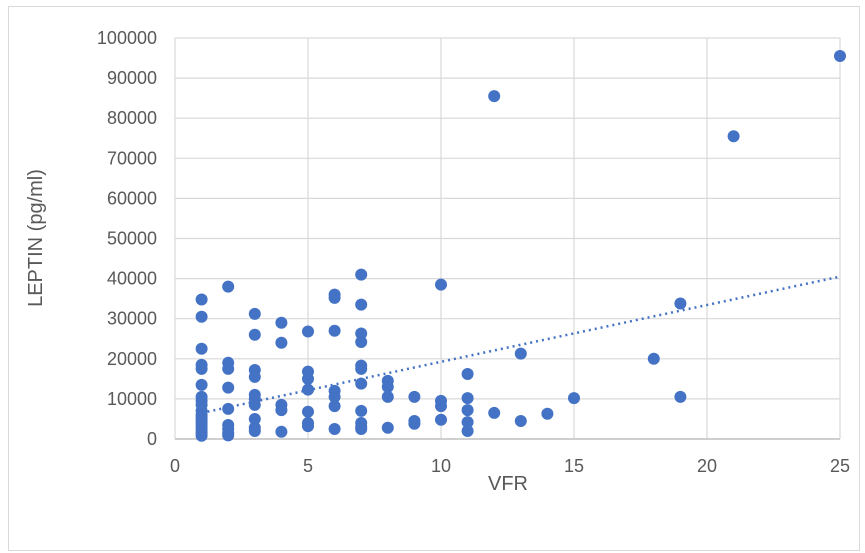 Image resolution: width=865 pixels, height=553 pixels. What do you see at coordinates (308, 466) in the screenshot?
I see `x-tick-label: 5` at bounding box center [308, 466].